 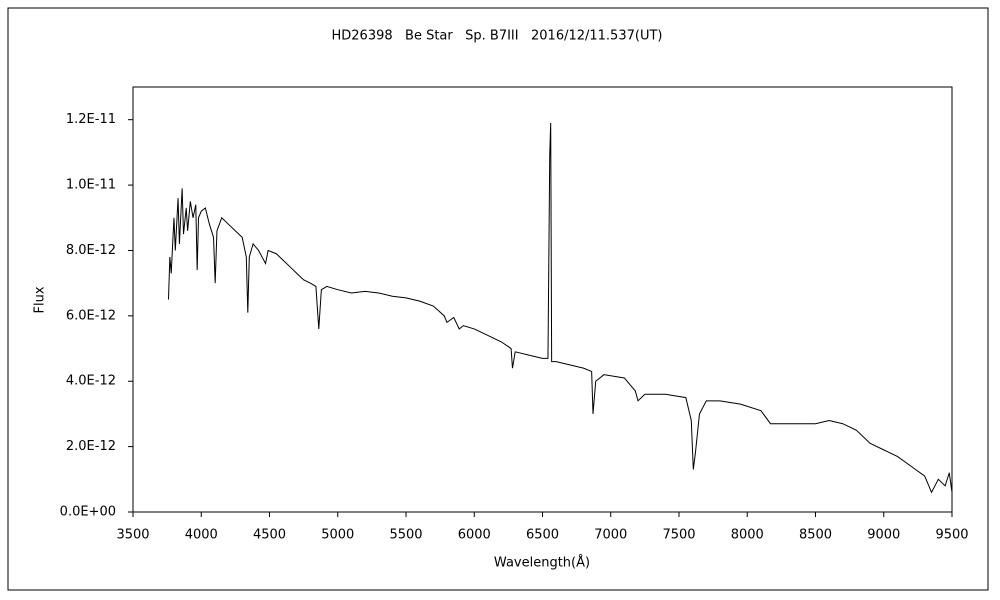 I want to click on x-tick-label: 4500, so click(x=269, y=535).